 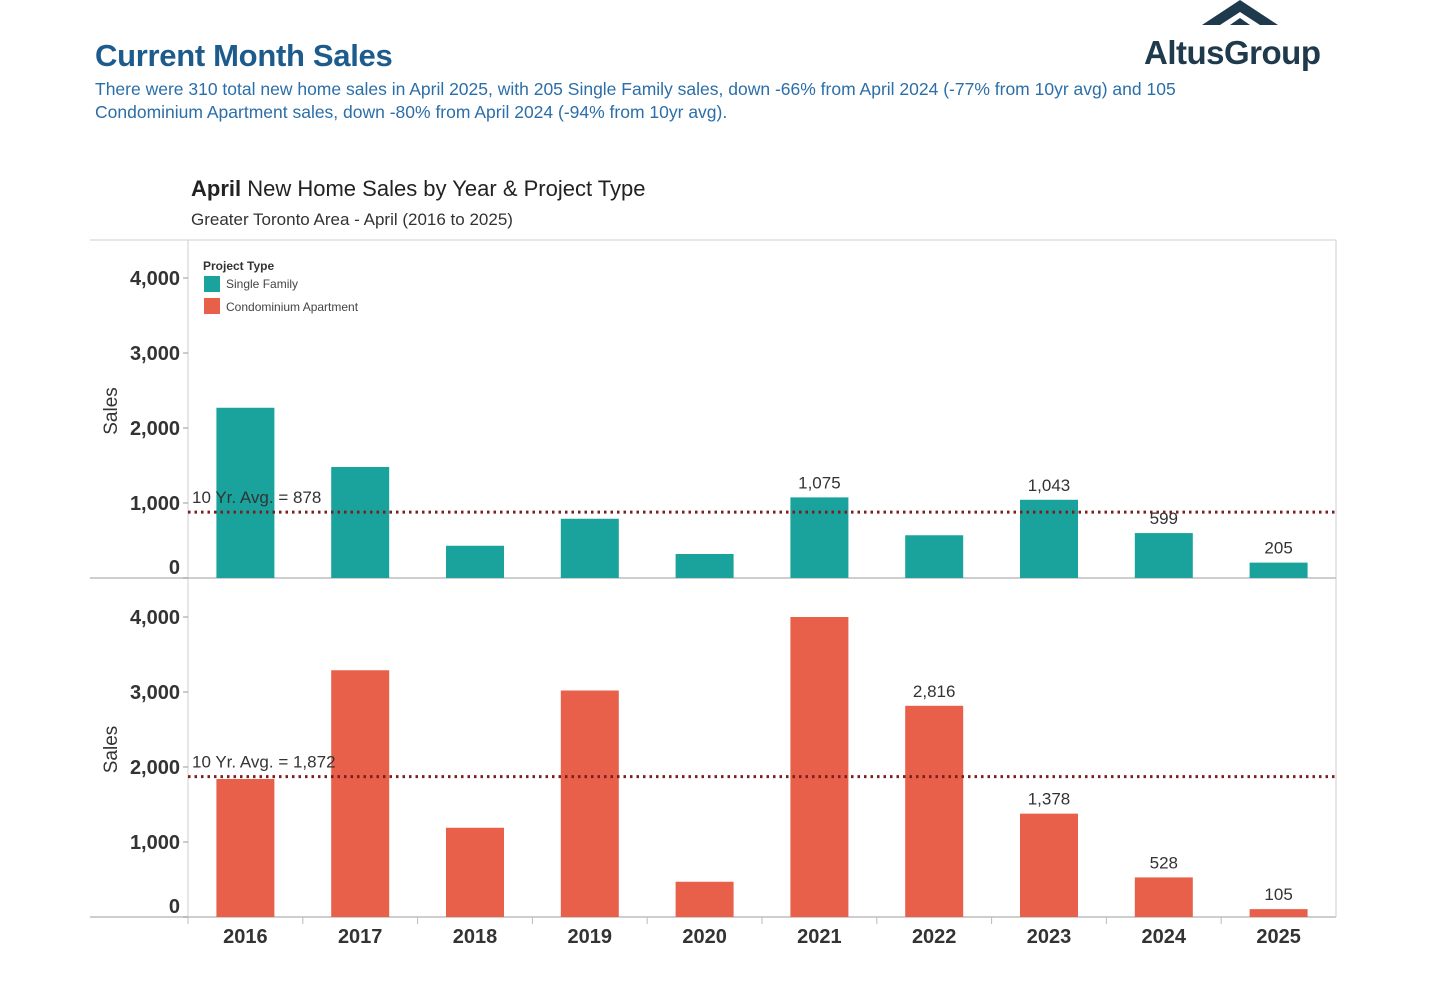 I want to click on x-tick-label: 2017, so click(x=360, y=937).